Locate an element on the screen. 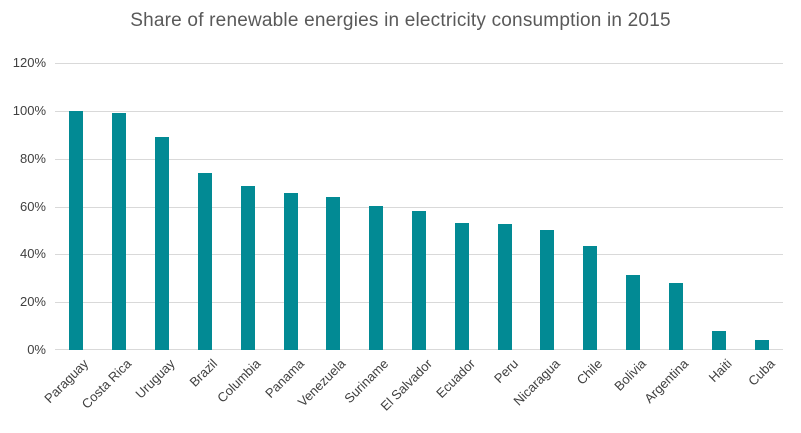  bar-nicaragua is located at coordinates (547, 290).